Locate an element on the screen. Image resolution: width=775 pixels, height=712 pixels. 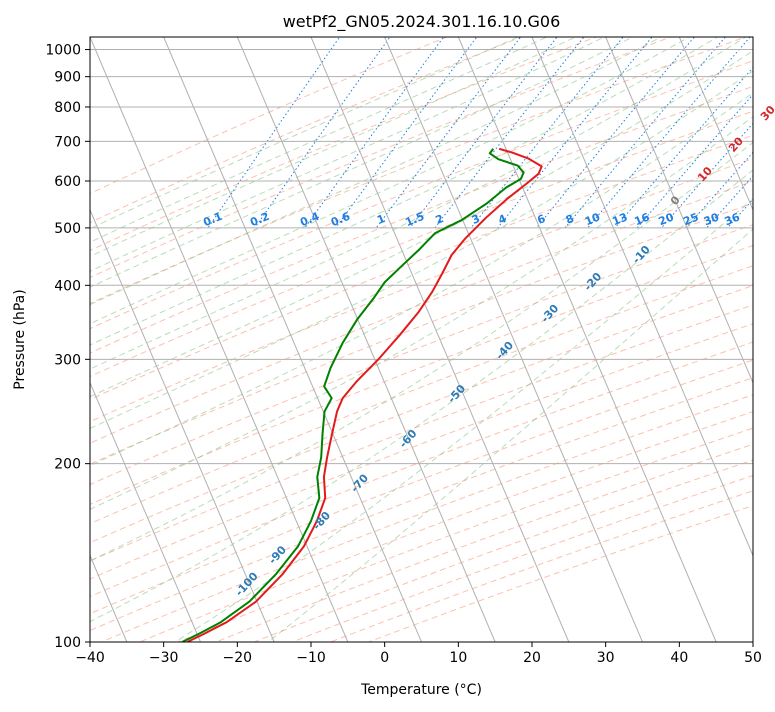
y-tick-label: 800 is located at coordinates (67, 108).